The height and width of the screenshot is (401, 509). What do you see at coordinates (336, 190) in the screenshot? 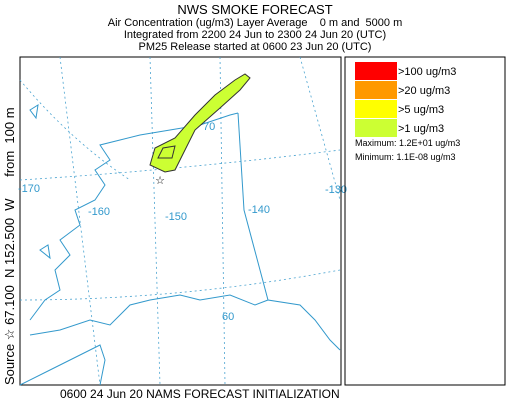
I see `grid-label: -130` at bounding box center [336, 190].